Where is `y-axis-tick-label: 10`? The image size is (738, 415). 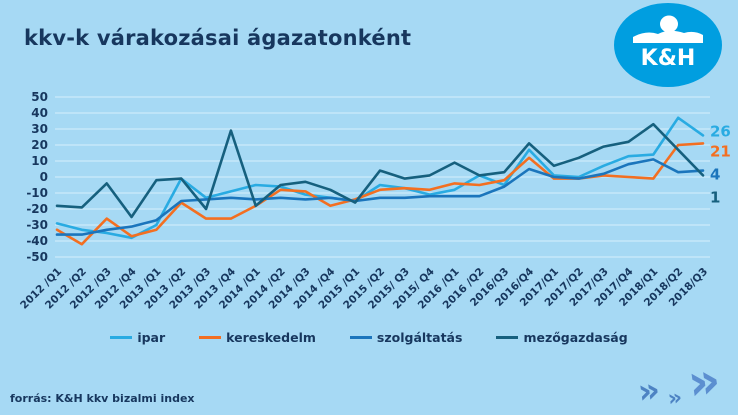
y-axis-tick-label: 10 is located at coordinates (39, 161).